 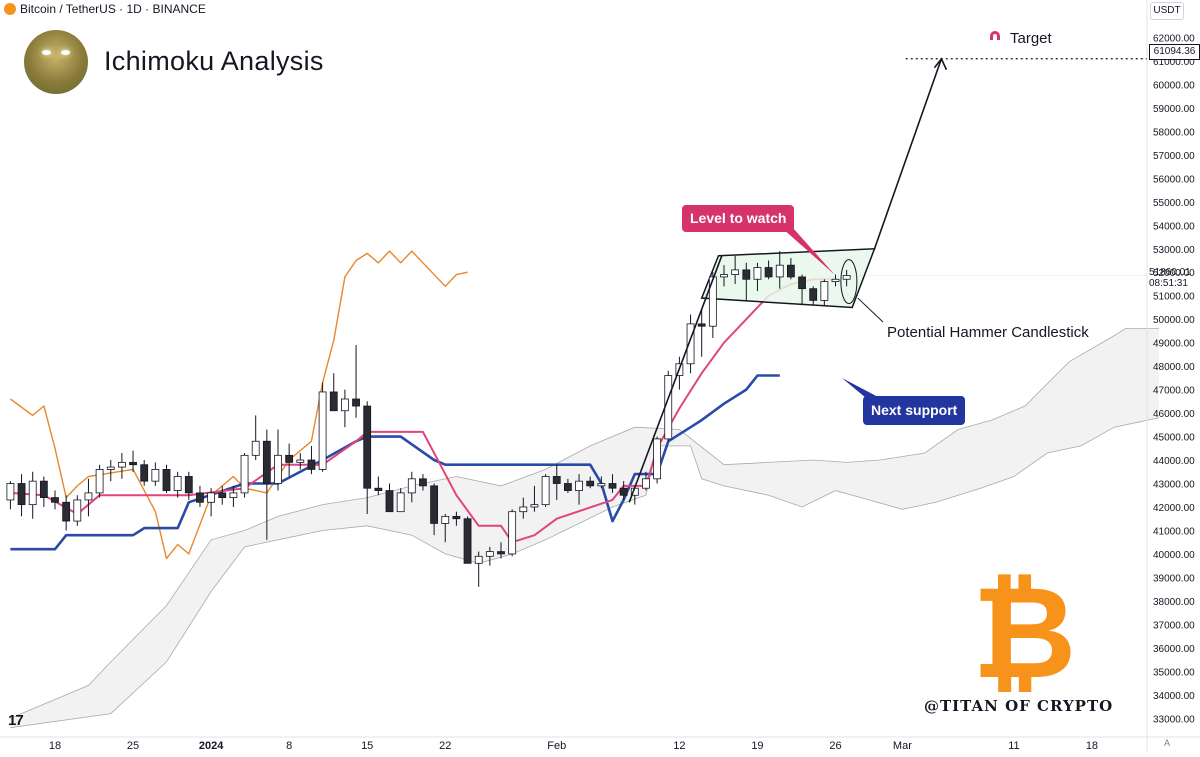 I want to click on avatar-eye-left, so click(x=46, y=52).